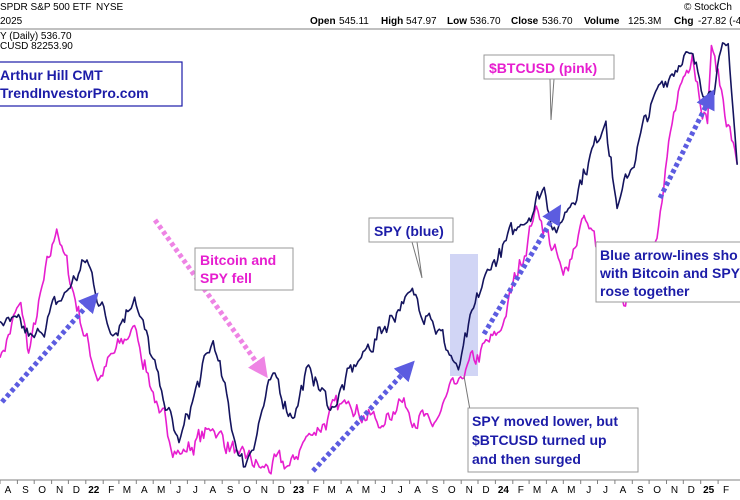  What do you see at coordinates (299, 490) in the screenshot?
I see `x-tick-label: 23` at bounding box center [299, 490].